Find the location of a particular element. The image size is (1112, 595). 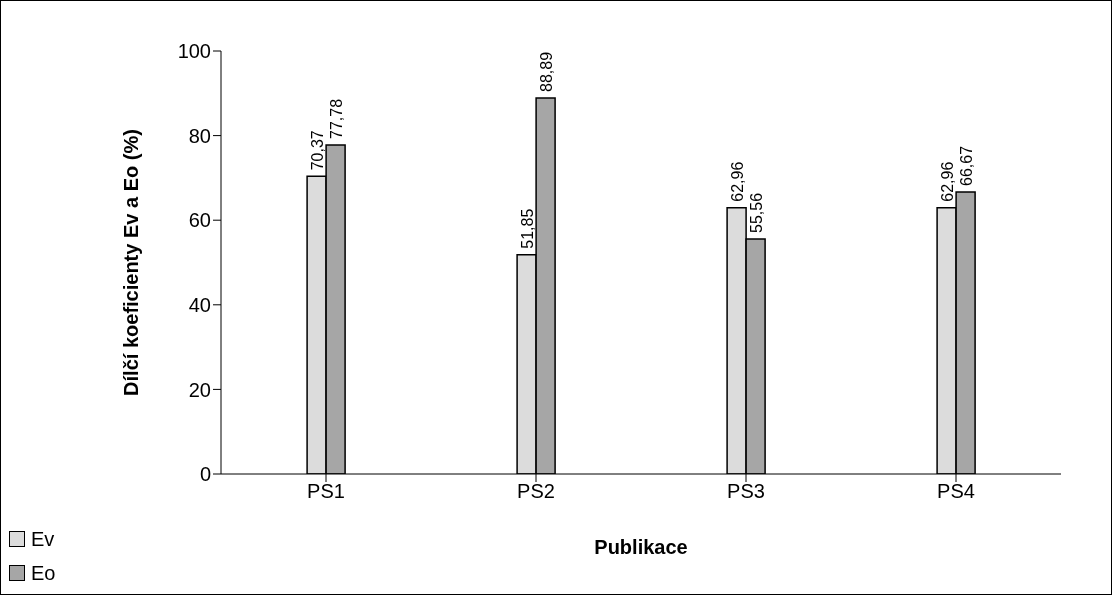

y-tick-label: 40 is located at coordinates (199, 304).